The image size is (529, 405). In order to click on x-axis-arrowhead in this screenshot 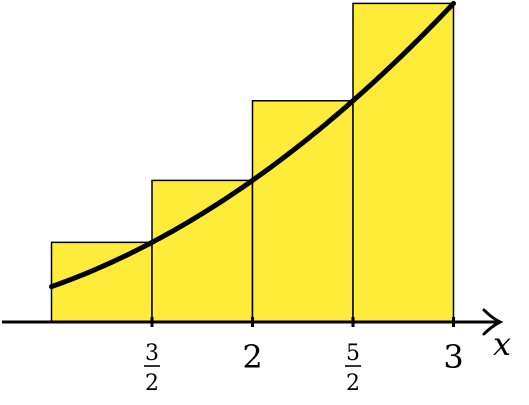, I will do `click(493, 322)`.